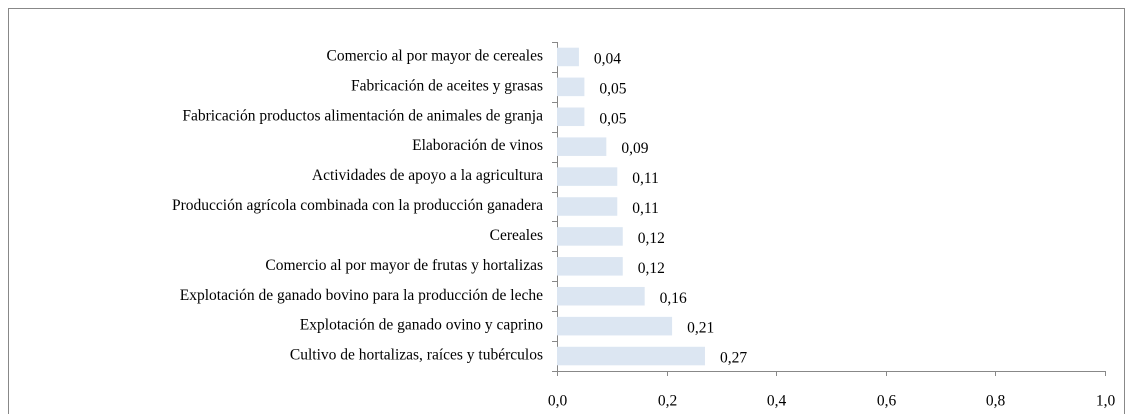 The width and height of the screenshot is (1132, 414). Describe the element at coordinates (700, 328) in the screenshot. I see `data-label: 0,21` at that location.